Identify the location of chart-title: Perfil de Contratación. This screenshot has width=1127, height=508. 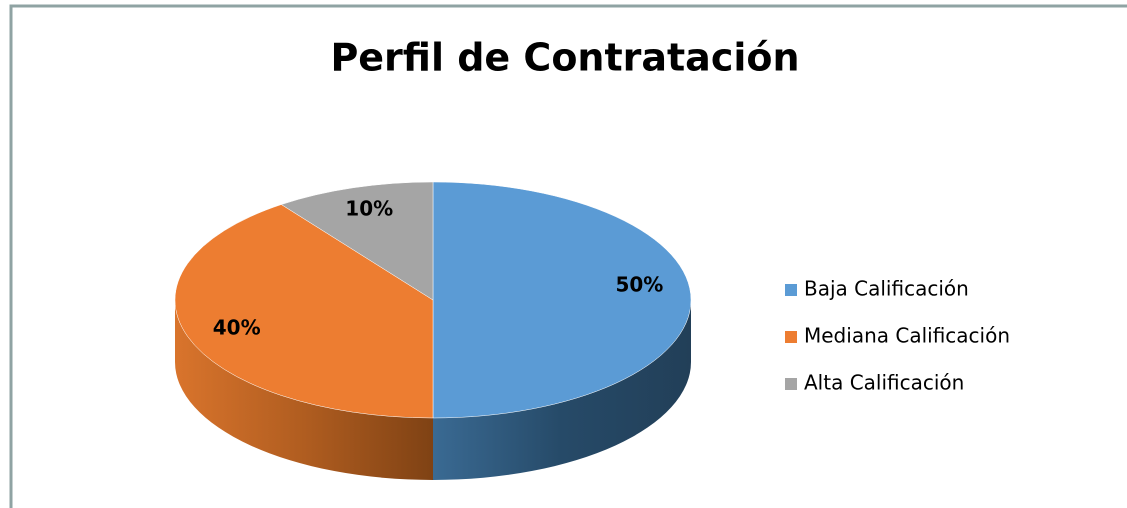
(564, 58).